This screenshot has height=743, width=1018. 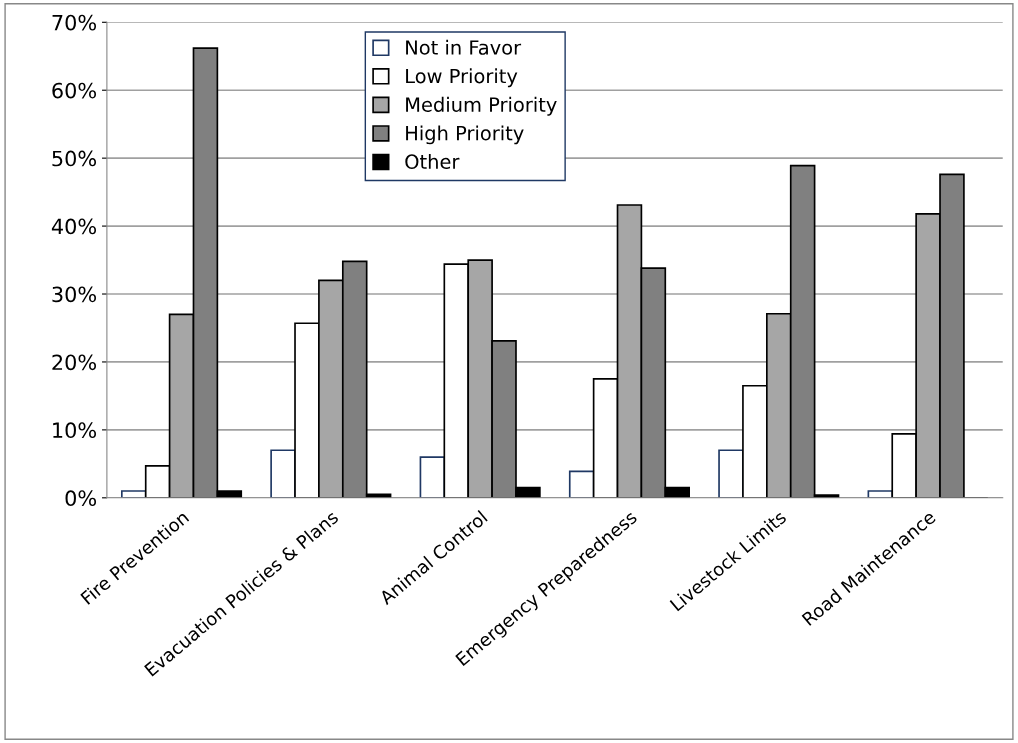 I want to click on y-tick-label: 30%, so click(x=74, y=294).